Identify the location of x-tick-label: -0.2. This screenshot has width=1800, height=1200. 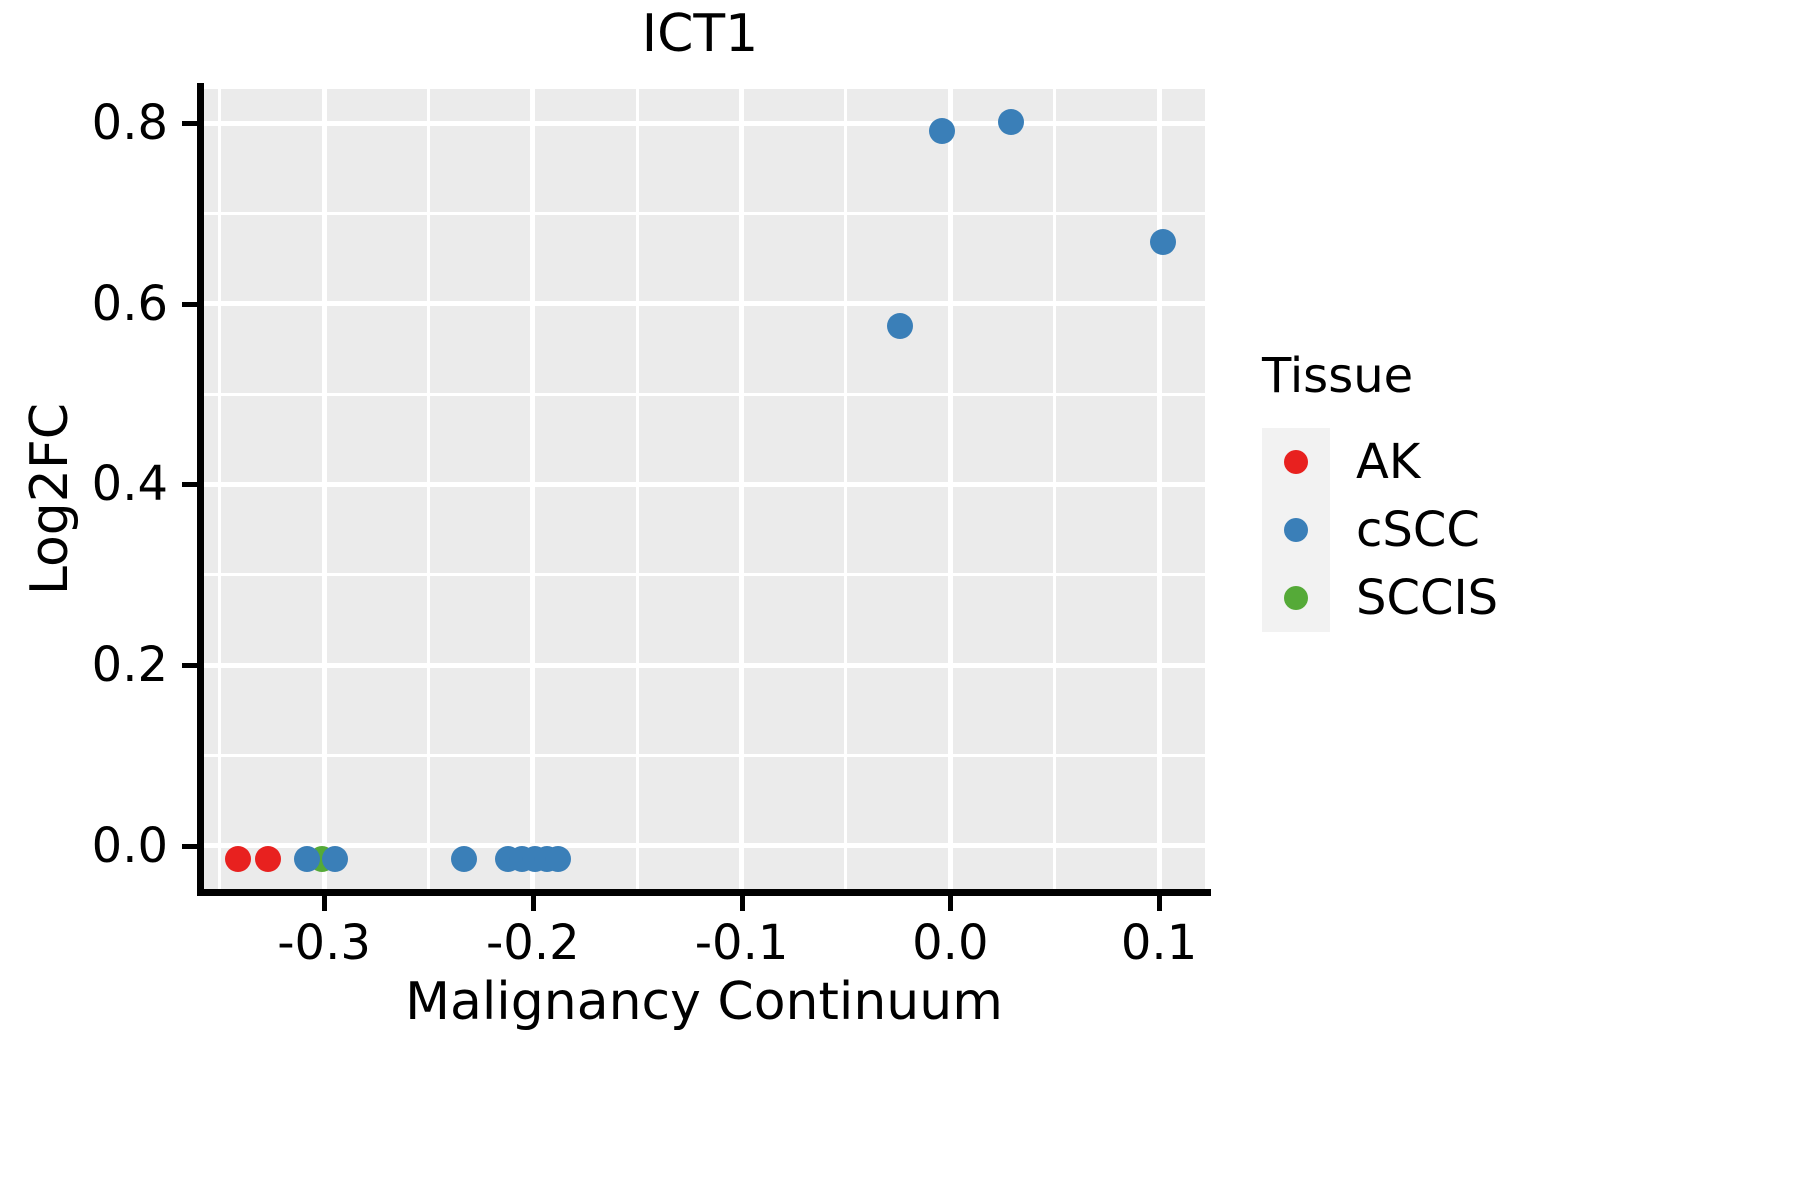
(532, 943).